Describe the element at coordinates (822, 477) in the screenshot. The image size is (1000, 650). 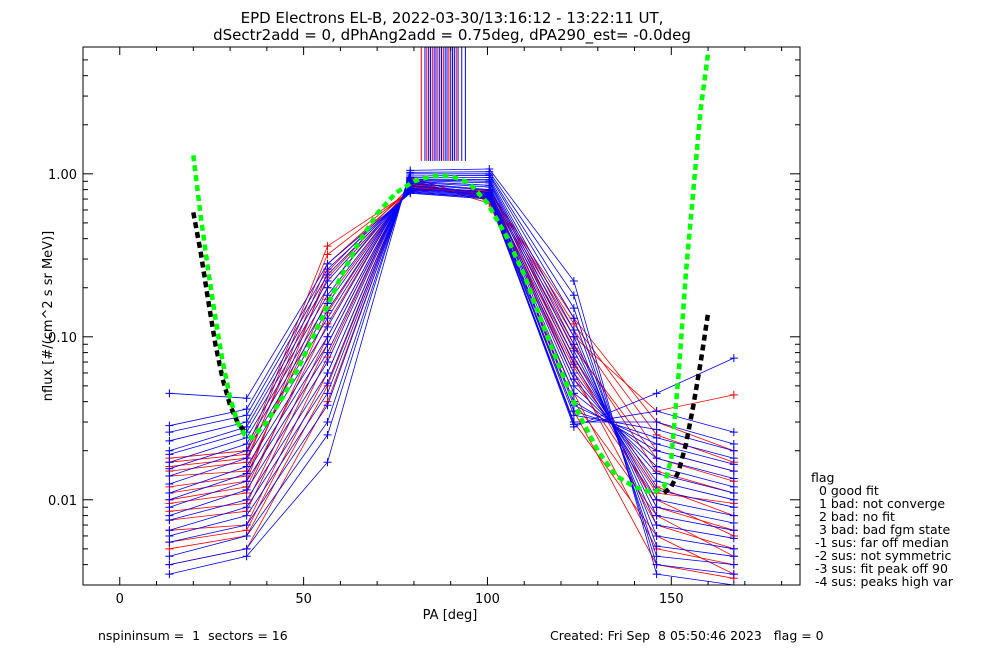
I see `legend-title: flag` at that location.